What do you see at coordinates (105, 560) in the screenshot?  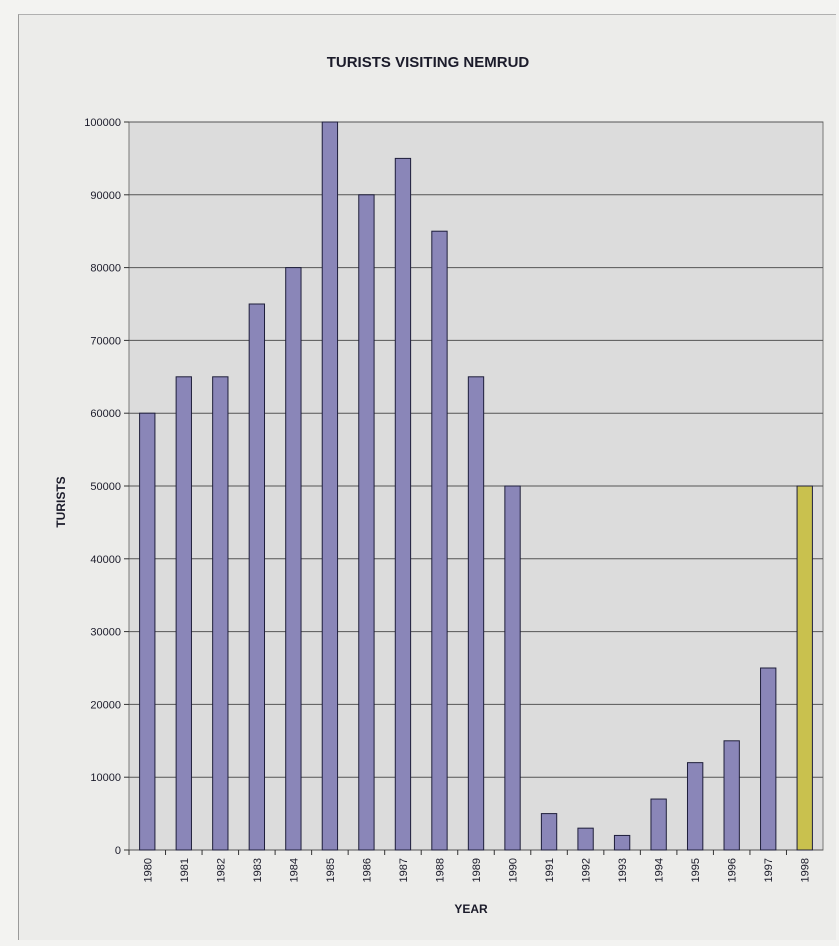 I see `y-tick-label: 40000` at bounding box center [105, 560].